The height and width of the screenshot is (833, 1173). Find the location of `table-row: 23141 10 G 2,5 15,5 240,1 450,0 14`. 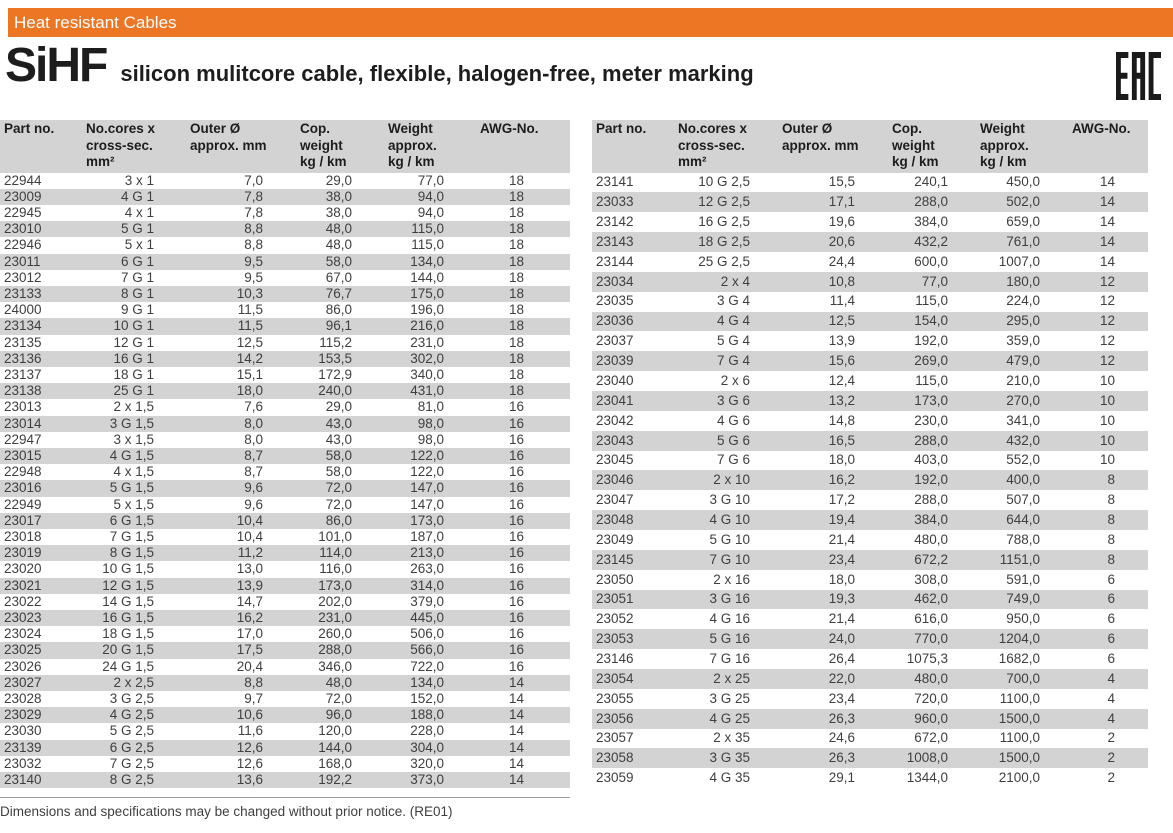

table-row: 23141 10 G 2,5 15,5 240,1 450,0 14 is located at coordinates (870, 183).